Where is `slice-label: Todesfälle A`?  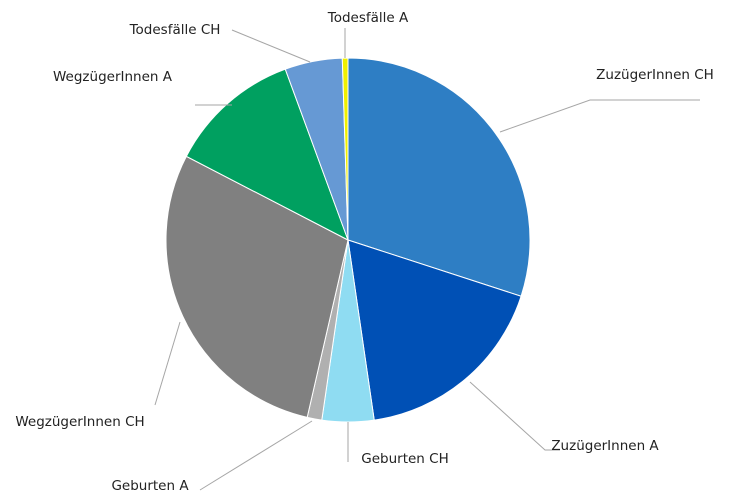 slice-label: Todesfälle A is located at coordinates (368, 18).